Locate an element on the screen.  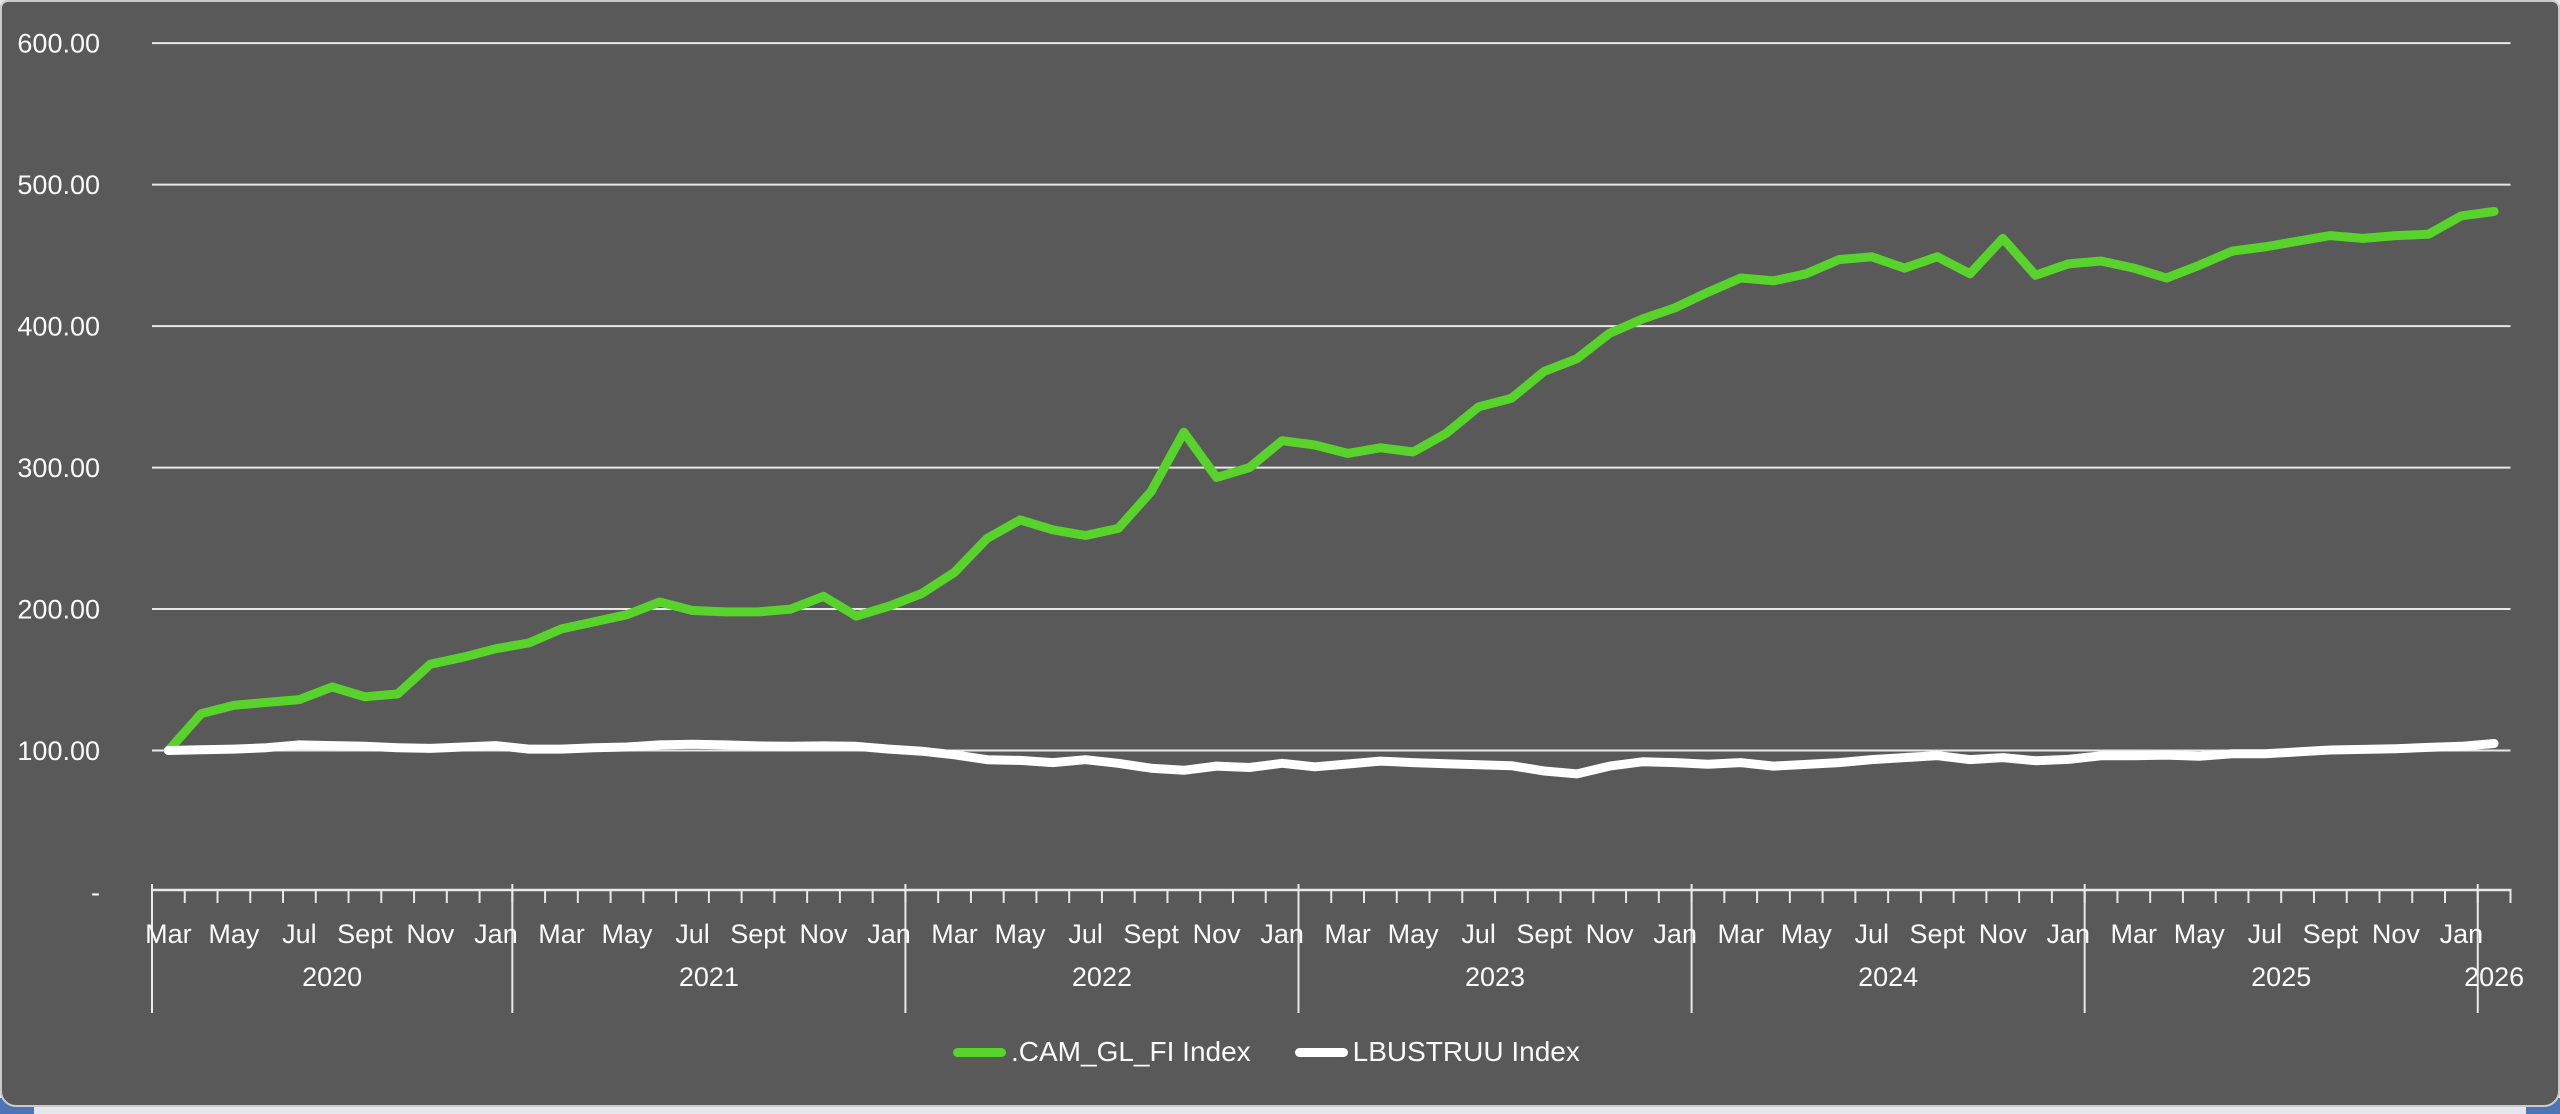
x-axis-year-label-2023: 2023 is located at coordinates (1495, 977).